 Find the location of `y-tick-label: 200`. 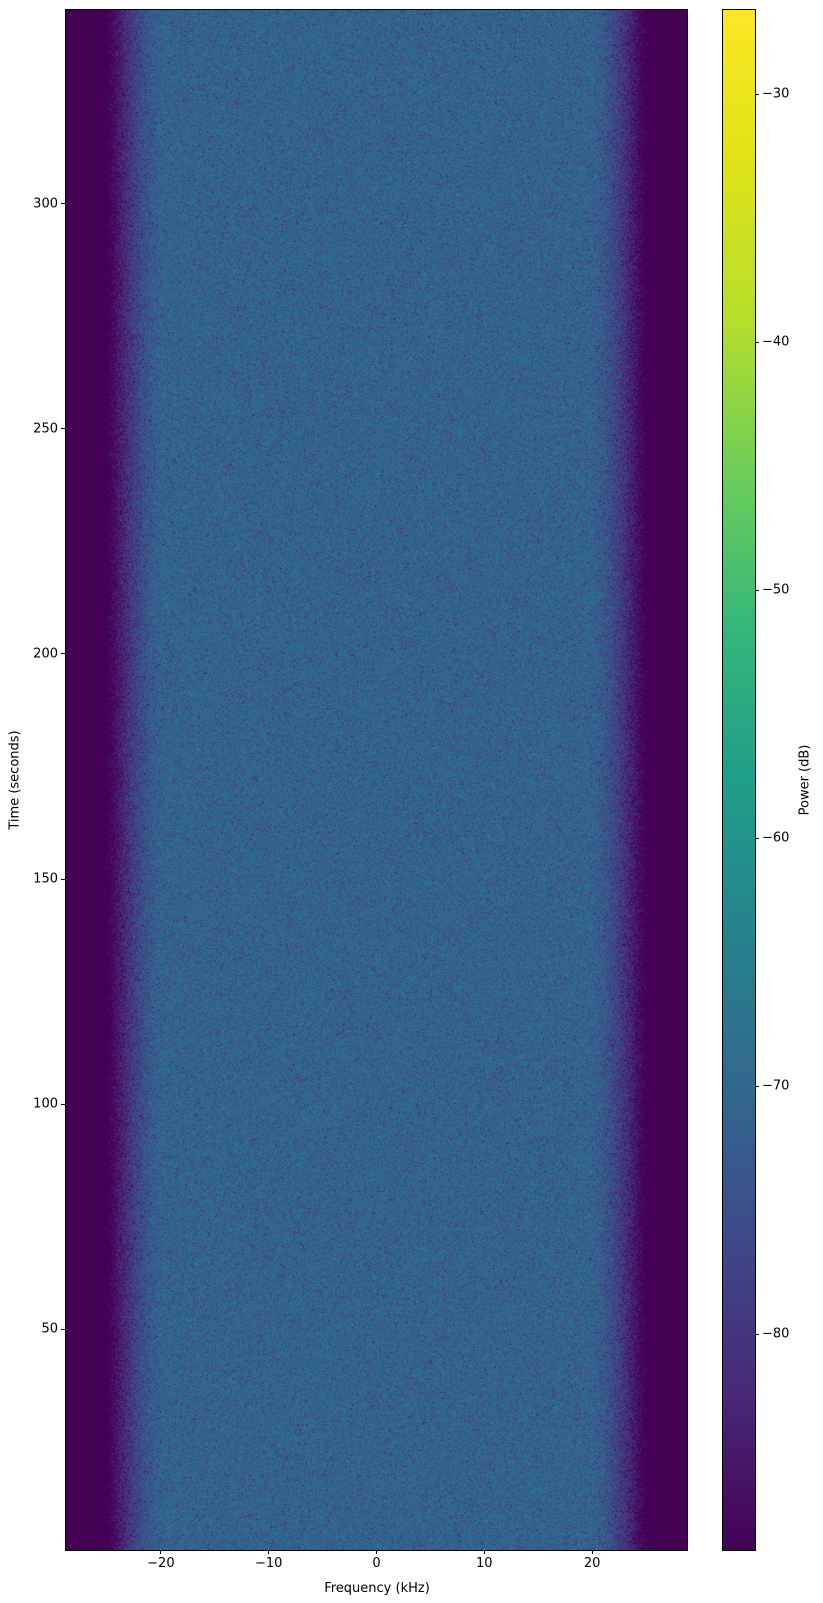

y-tick-label: 200 is located at coordinates (45, 654).